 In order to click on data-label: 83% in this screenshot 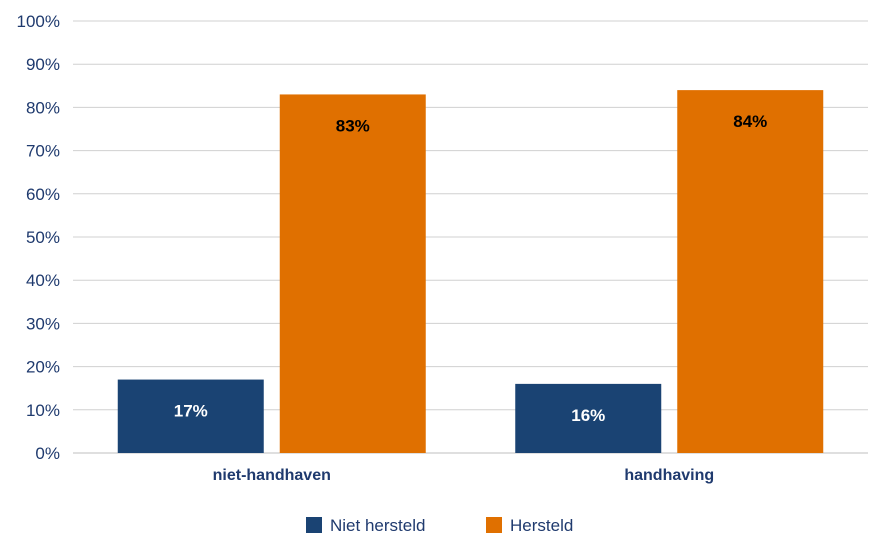, I will do `click(353, 125)`.